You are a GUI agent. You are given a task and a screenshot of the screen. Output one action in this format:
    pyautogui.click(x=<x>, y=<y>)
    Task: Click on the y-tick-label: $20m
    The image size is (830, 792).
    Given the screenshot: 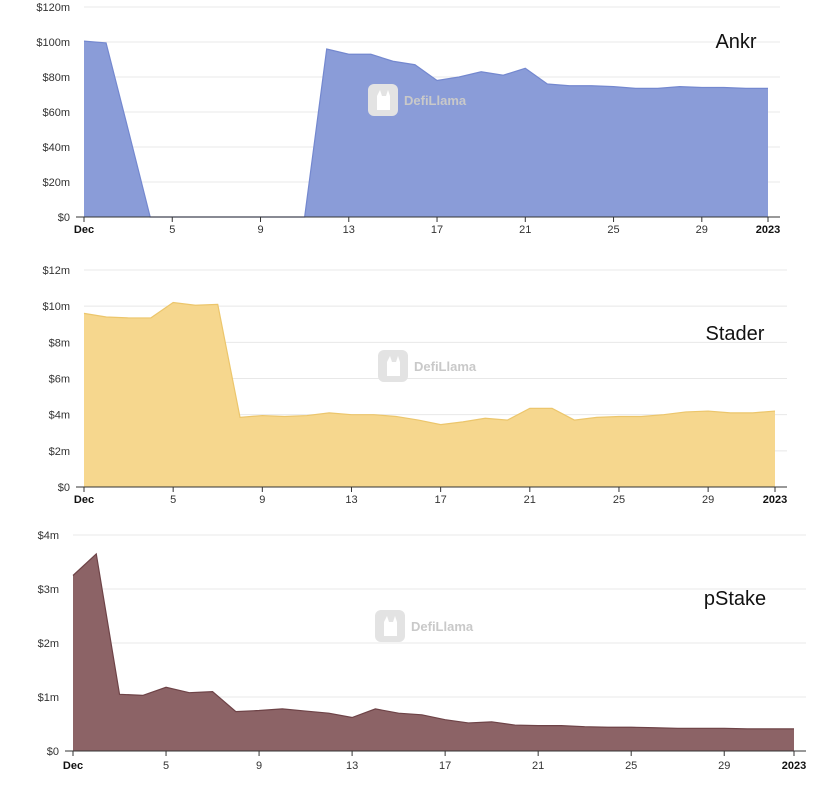 What is the action you would take?
    pyautogui.click(x=56, y=183)
    